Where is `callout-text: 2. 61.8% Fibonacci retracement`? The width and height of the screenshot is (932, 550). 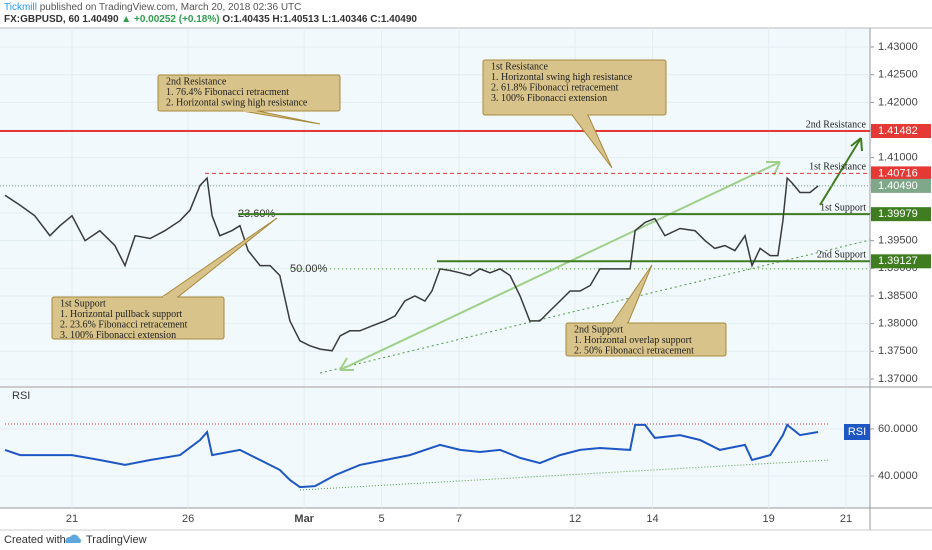
callout-text: 2. 61.8% Fibonacci retracement is located at coordinates (555, 87).